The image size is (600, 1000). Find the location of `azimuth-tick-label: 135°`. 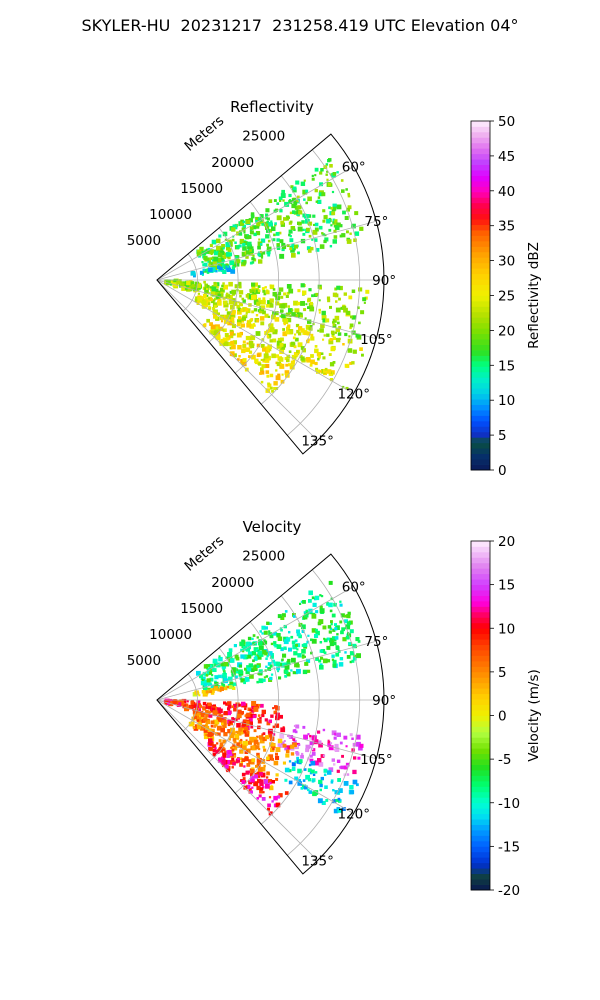

azimuth-tick-label: 135° is located at coordinates (317, 862).